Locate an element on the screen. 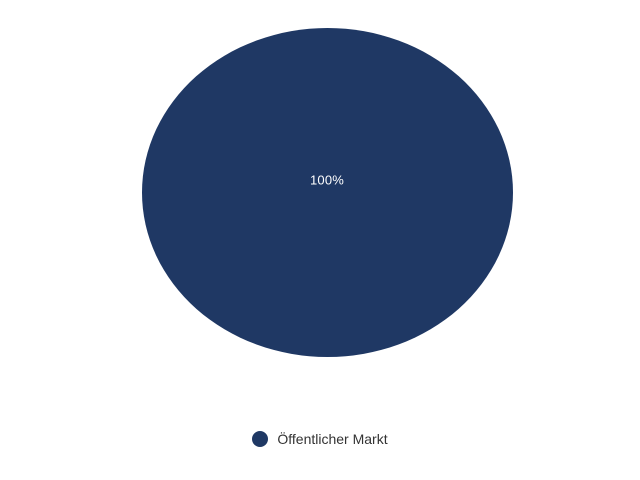  legend-item-oeffentlicher-markt: Öffentlicher Markt is located at coordinates (320, 439).